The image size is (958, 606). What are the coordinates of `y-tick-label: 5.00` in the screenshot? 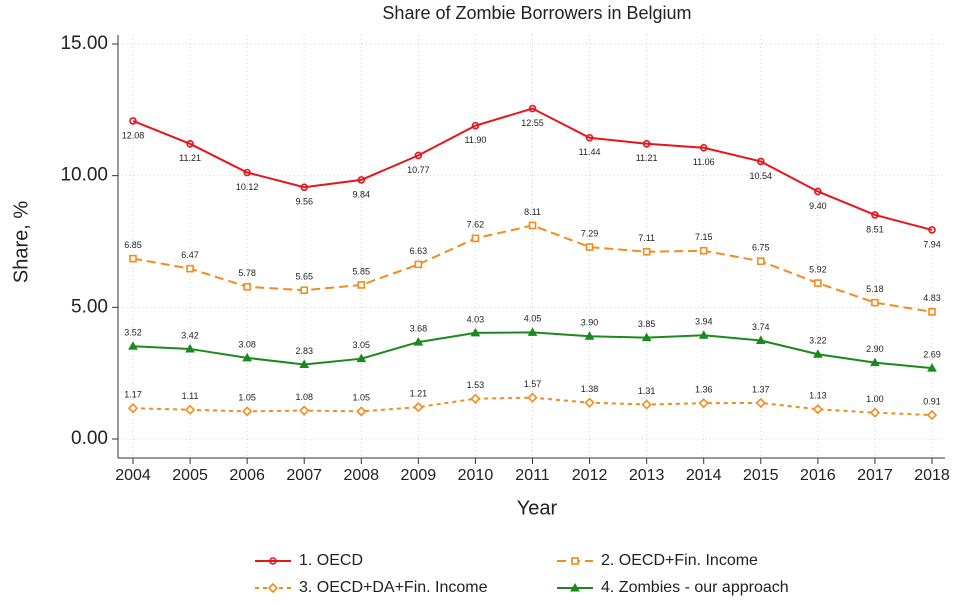 It's located at (89, 306).